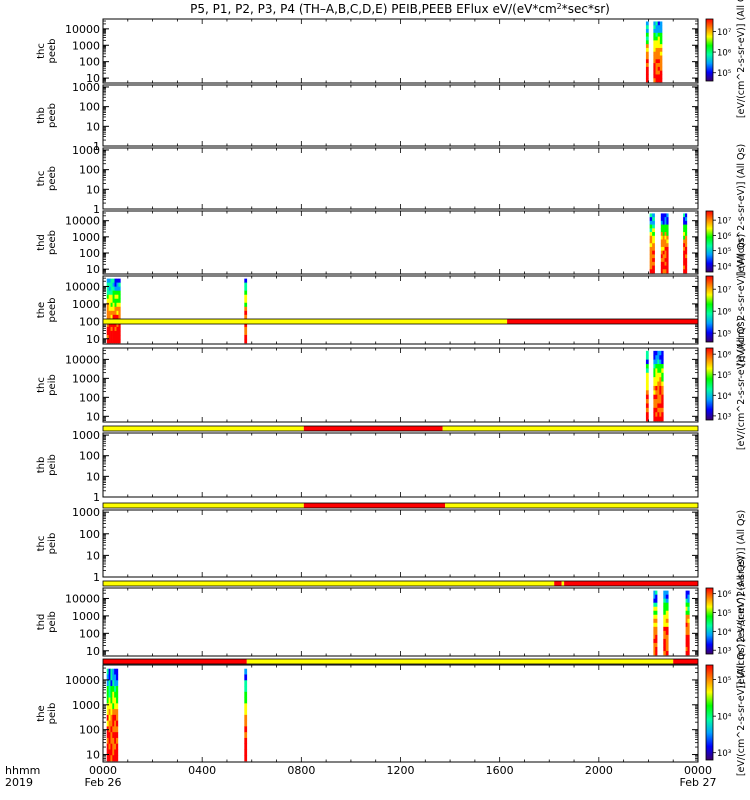  Describe the element at coordinates (103, 770) in the screenshot. I see `x-tick-label: 0000` at that location.